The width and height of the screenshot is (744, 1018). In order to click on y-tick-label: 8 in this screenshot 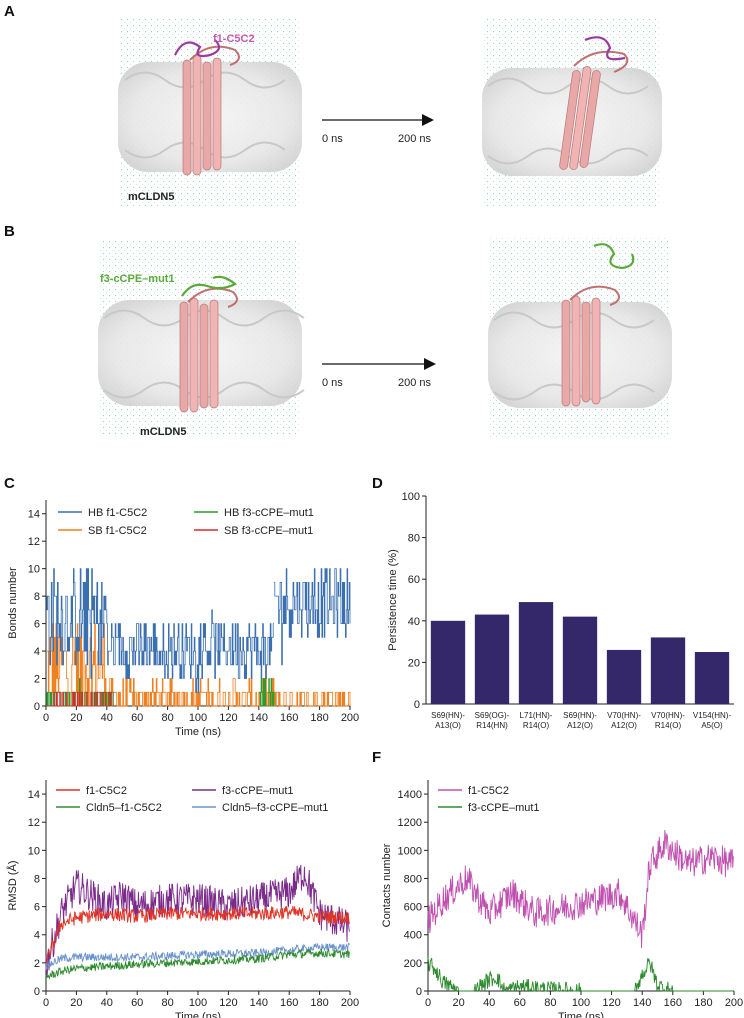, I will do `click(37, 879)`.